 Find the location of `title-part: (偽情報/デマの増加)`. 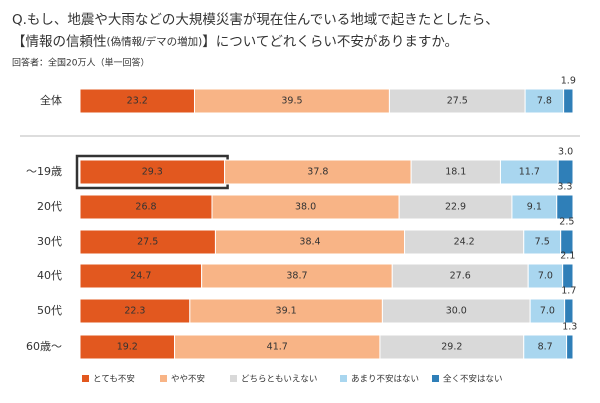

title-part: (偽情報/デマの増加) is located at coordinates (155, 41).